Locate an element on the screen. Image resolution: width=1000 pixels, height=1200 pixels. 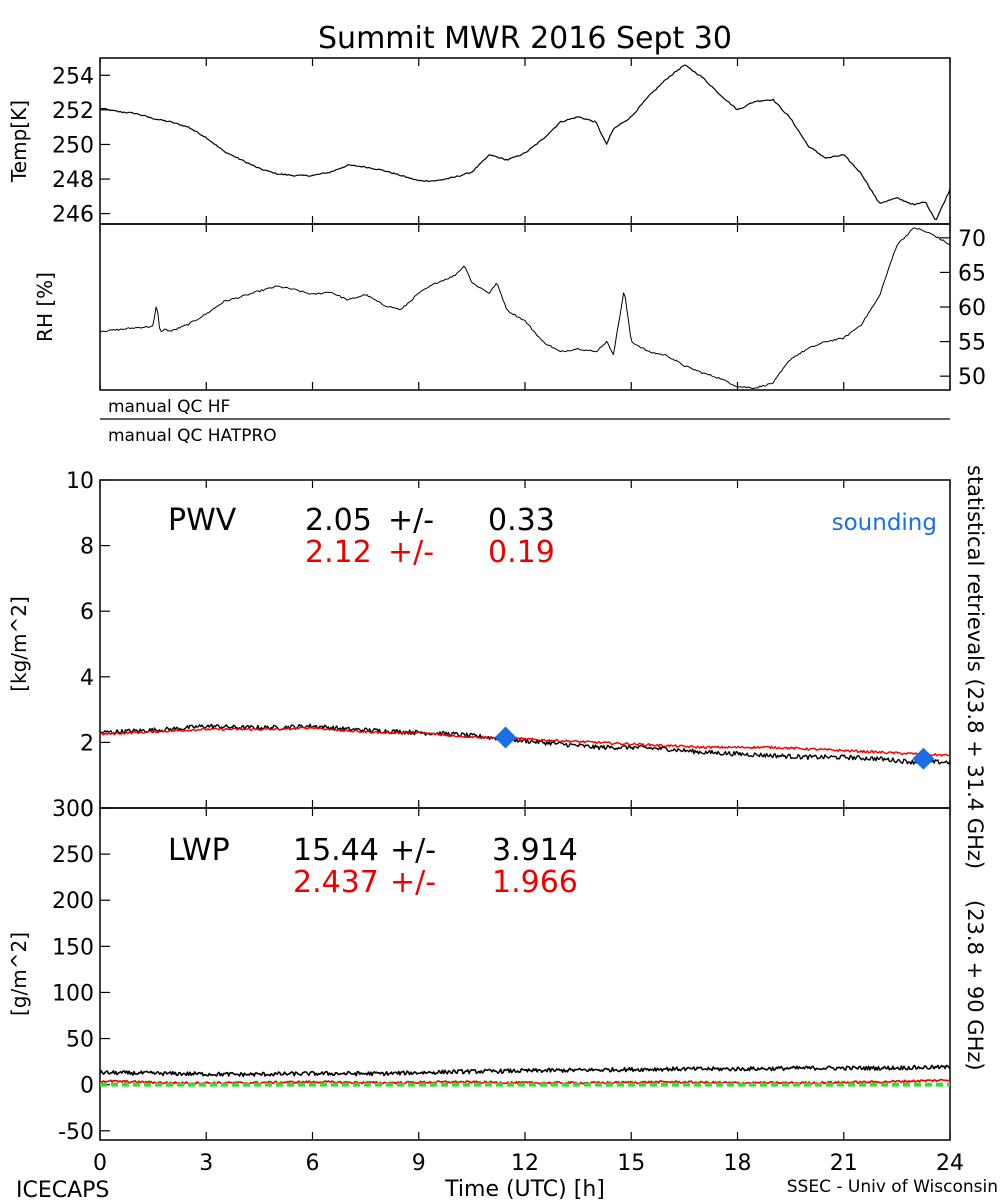
pwv-y-tick-label: 4 is located at coordinates (87, 678).